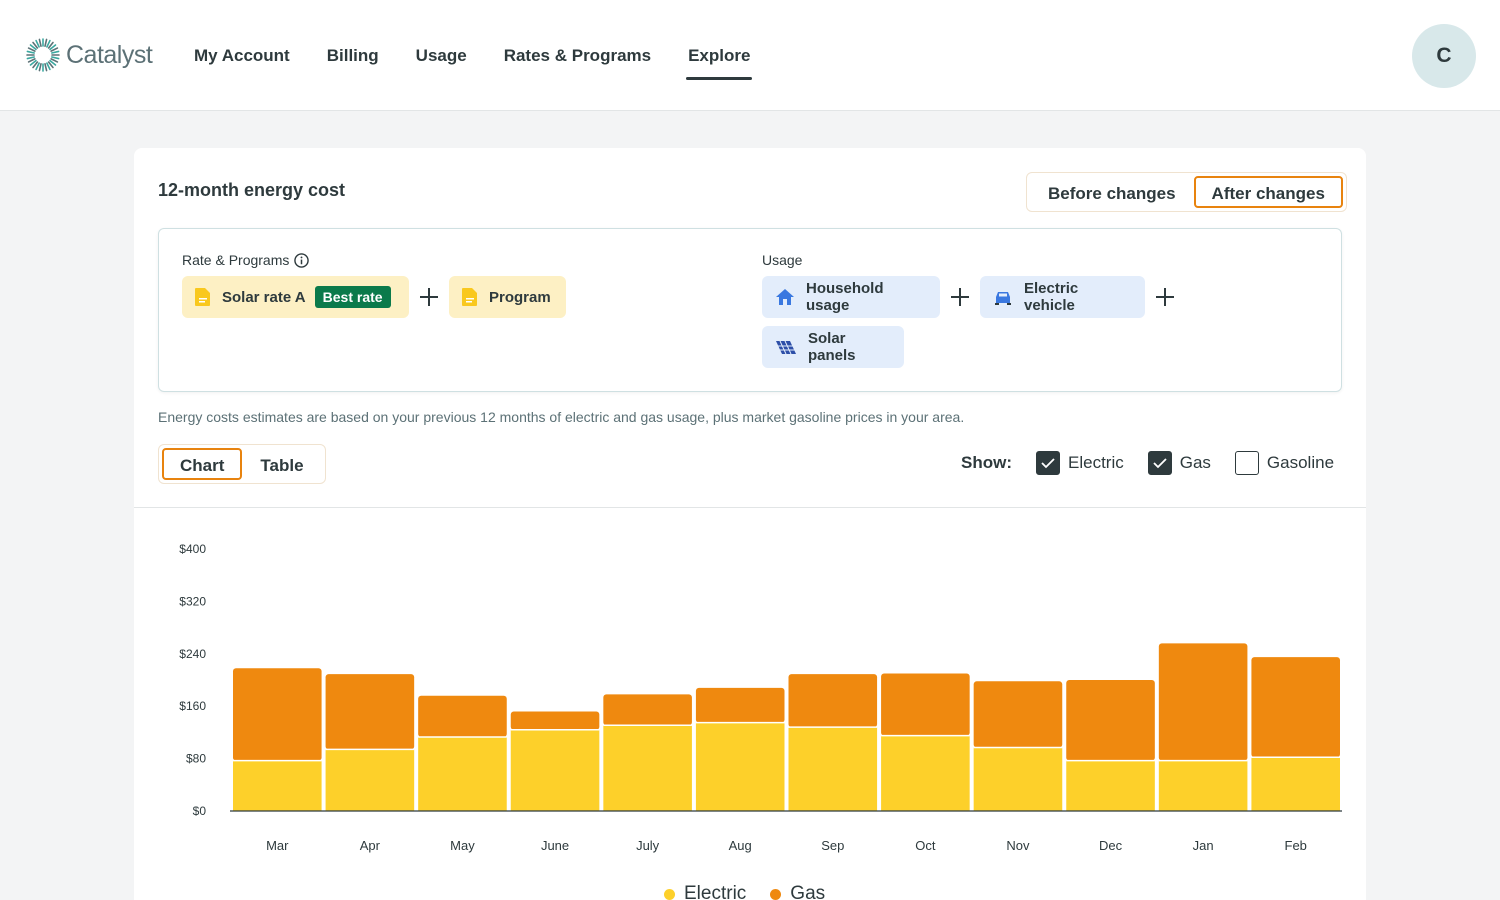 The height and width of the screenshot is (900, 1500). Describe the element at coordinates (1203, 702) in the screenshot. I see `bar-gas-jan` at that location.